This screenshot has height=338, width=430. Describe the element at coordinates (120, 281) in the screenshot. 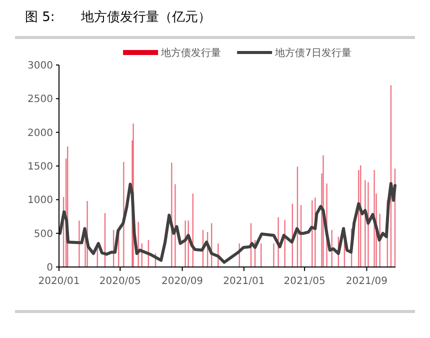

I see `x-tick-label: 2020/05` at that location.